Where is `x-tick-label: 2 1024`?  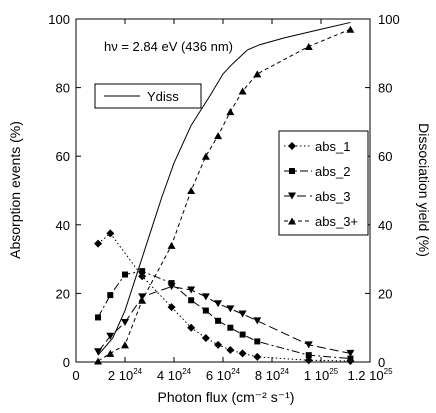
x-tick-label: 2 1024 is located at coordinates (125, 375).